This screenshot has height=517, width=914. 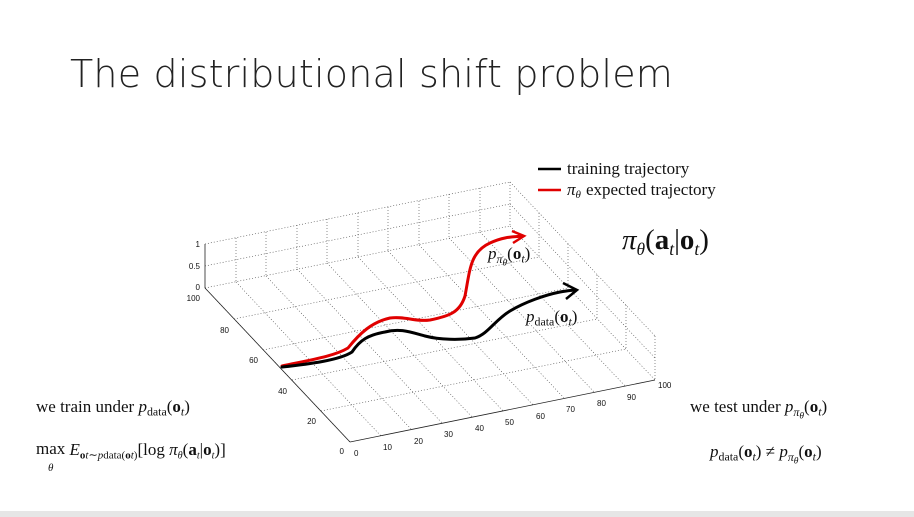 I want to click on slide-footer-bar, so click(x=457, y=514).